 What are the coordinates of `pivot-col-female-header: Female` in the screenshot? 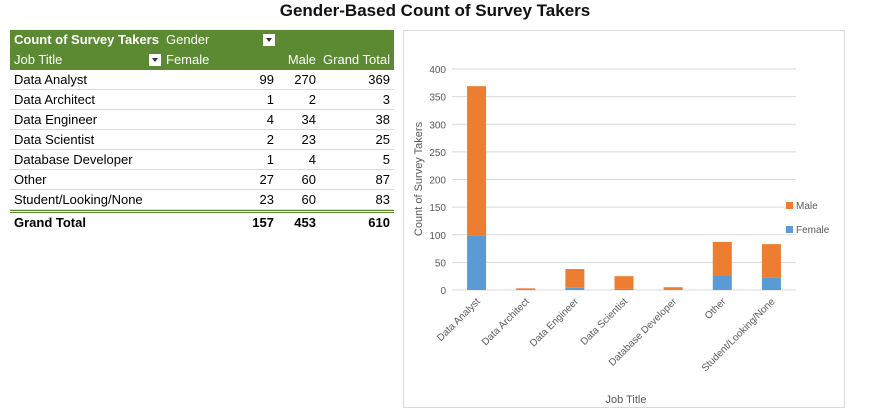 It's located at (188, 59).